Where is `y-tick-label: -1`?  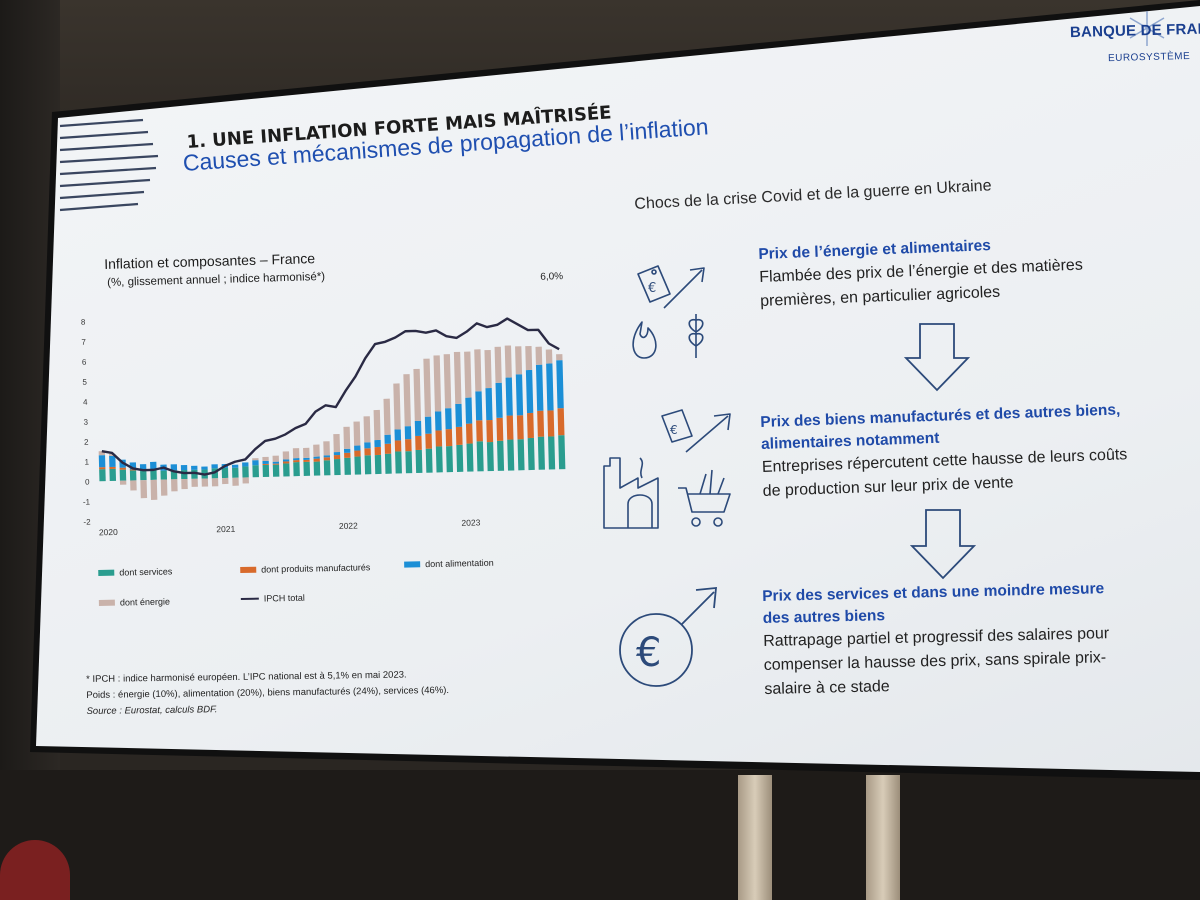
y-tick-label: -1 is located at coordinates (87, 502).